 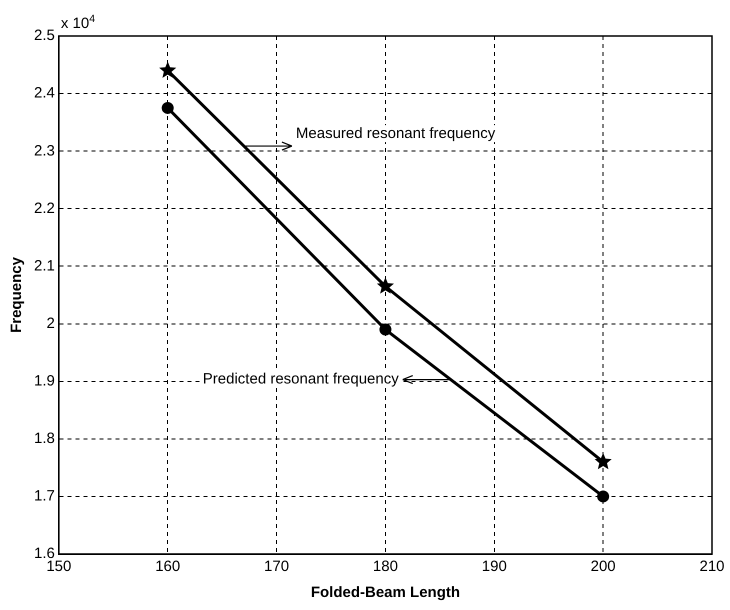 What do you see at coordinates (59, 567) in the screenshot?
I see `x-tick-label: 150` at bounding box center [59, 567].